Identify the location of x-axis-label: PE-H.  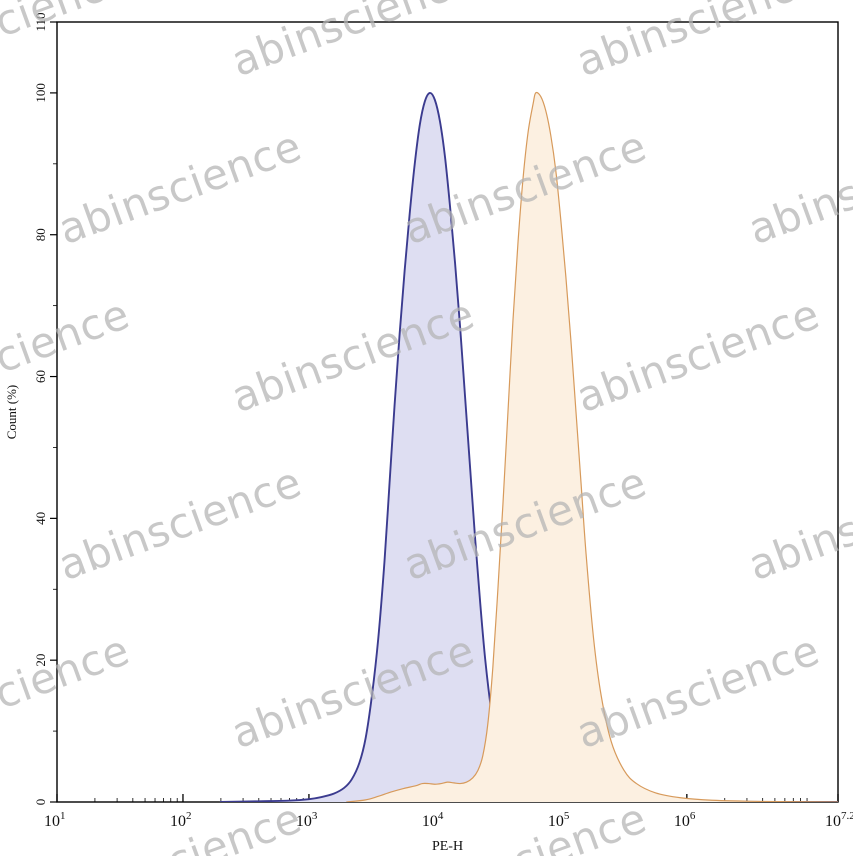
(447, 846).